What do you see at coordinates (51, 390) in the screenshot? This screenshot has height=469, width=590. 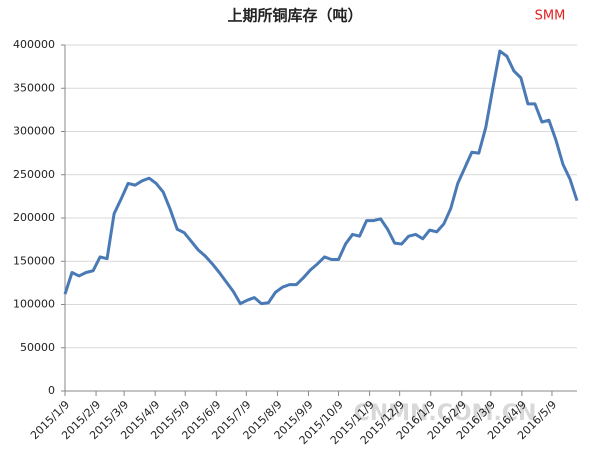 I see `y-tick-label: 0` at bounding box center [51, 390].